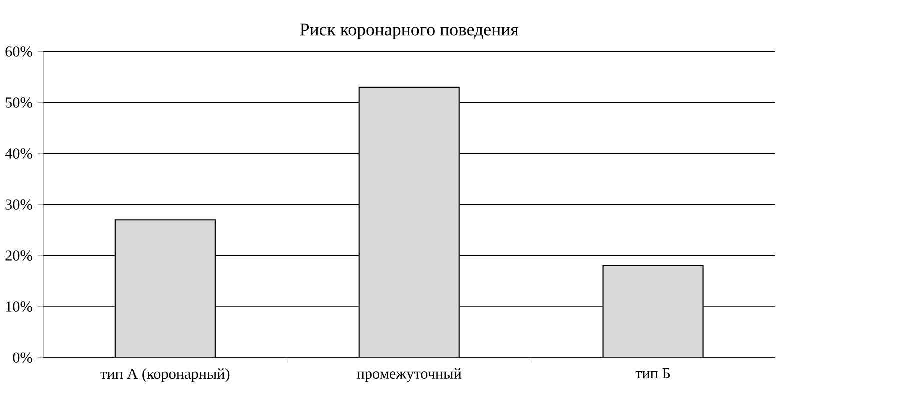 The width and height of the screenshot is (899, 400). I want to click on y-tick-label: 50%, so click(19, 103).